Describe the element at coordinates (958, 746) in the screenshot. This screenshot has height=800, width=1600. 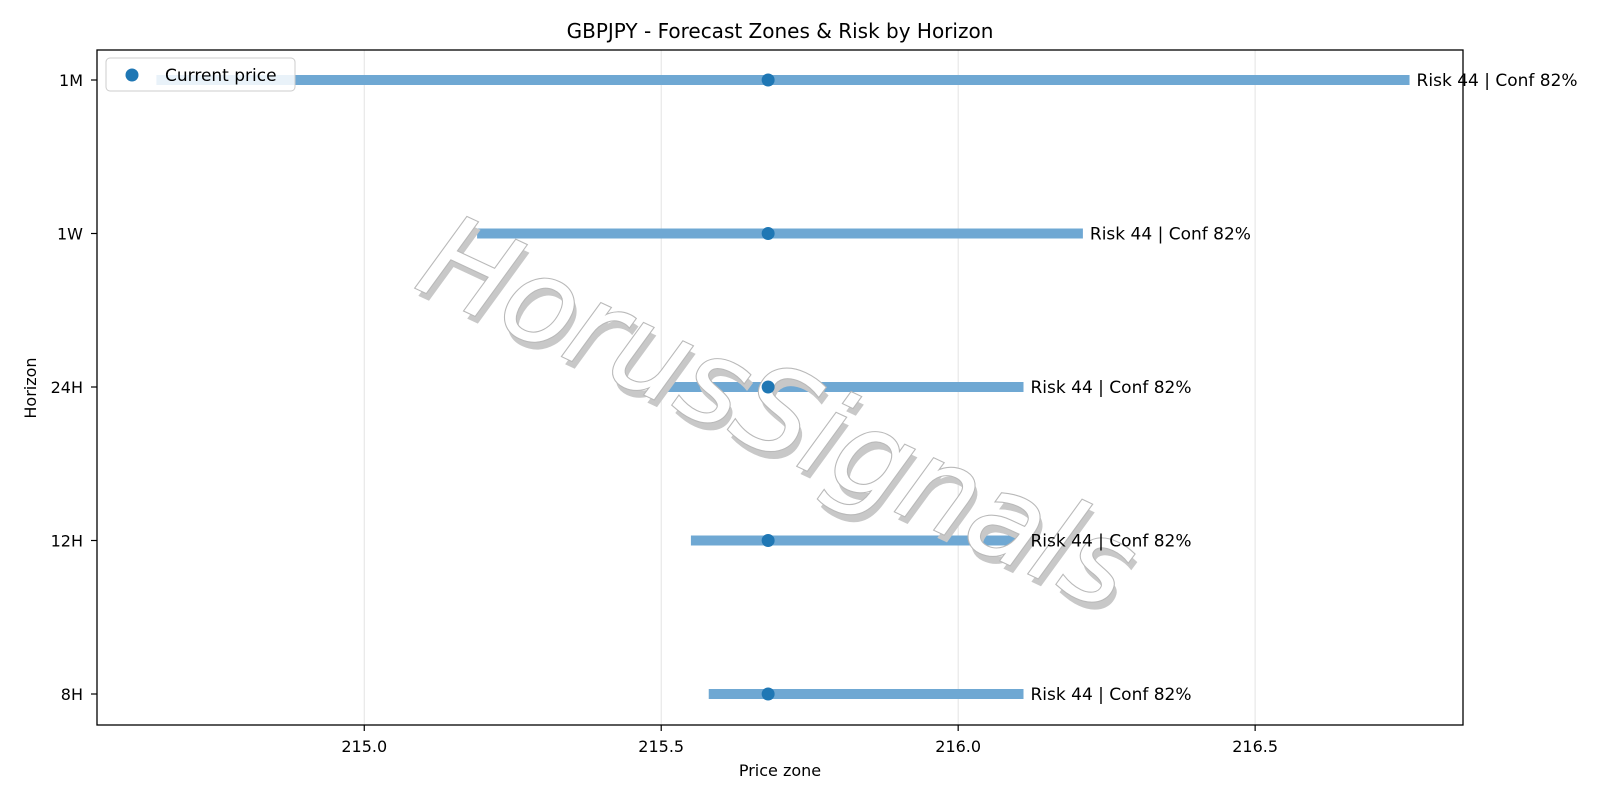
I see `x-tick-label: 216.0` at that location.